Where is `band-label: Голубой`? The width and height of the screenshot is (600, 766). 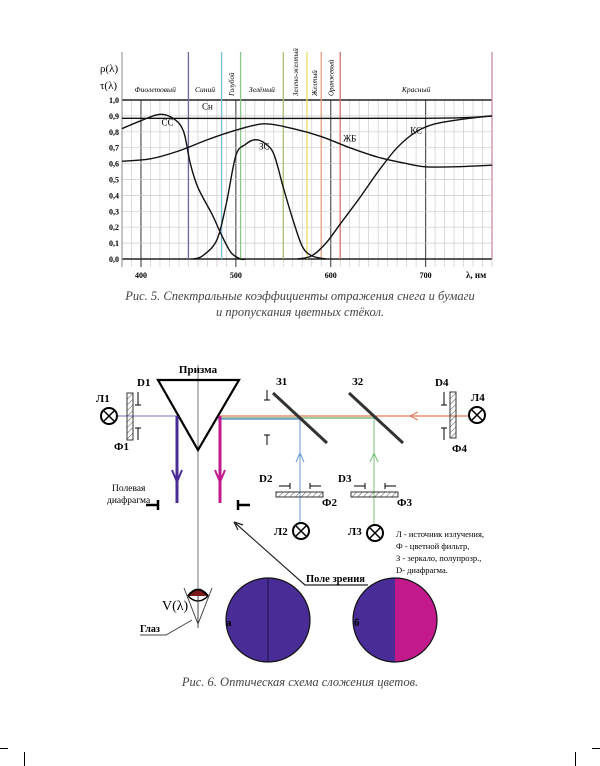
band-label: Голубой is located at coordinates (232, 84).